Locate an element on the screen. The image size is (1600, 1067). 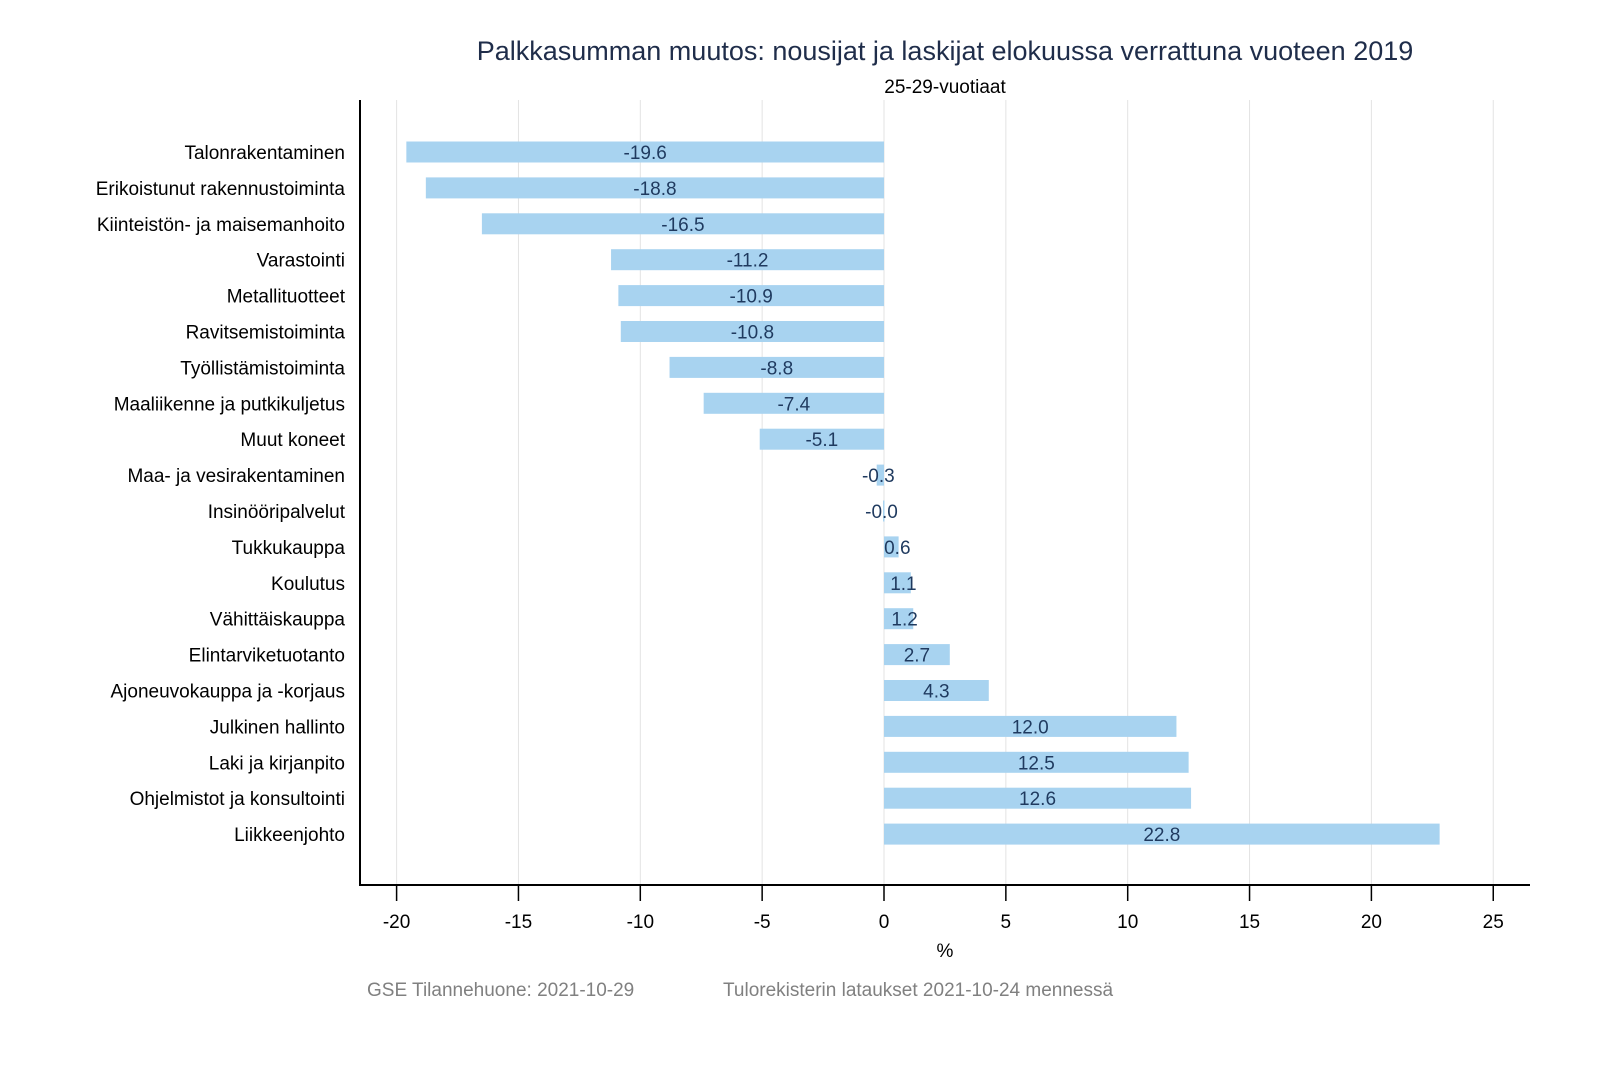
category-label: Ajoneuvokauppa ja -korjaus is located at coordinates (228, 692).